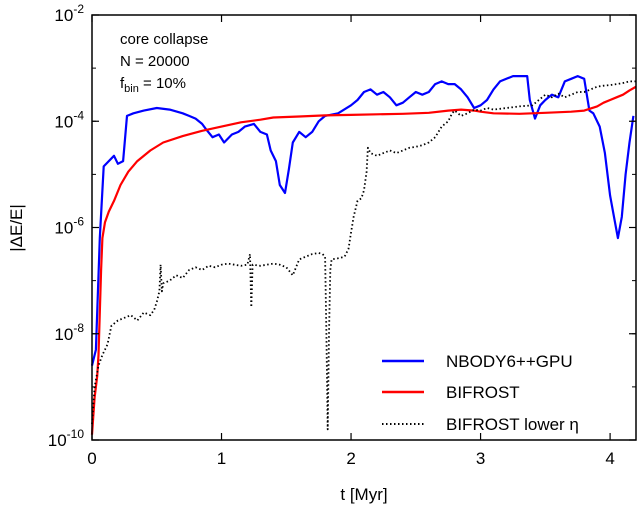  What do you see at coordinates (350, 458) in the screenshot?
I see `x-tick-label-2: 2` at bounding box center [350, 458].